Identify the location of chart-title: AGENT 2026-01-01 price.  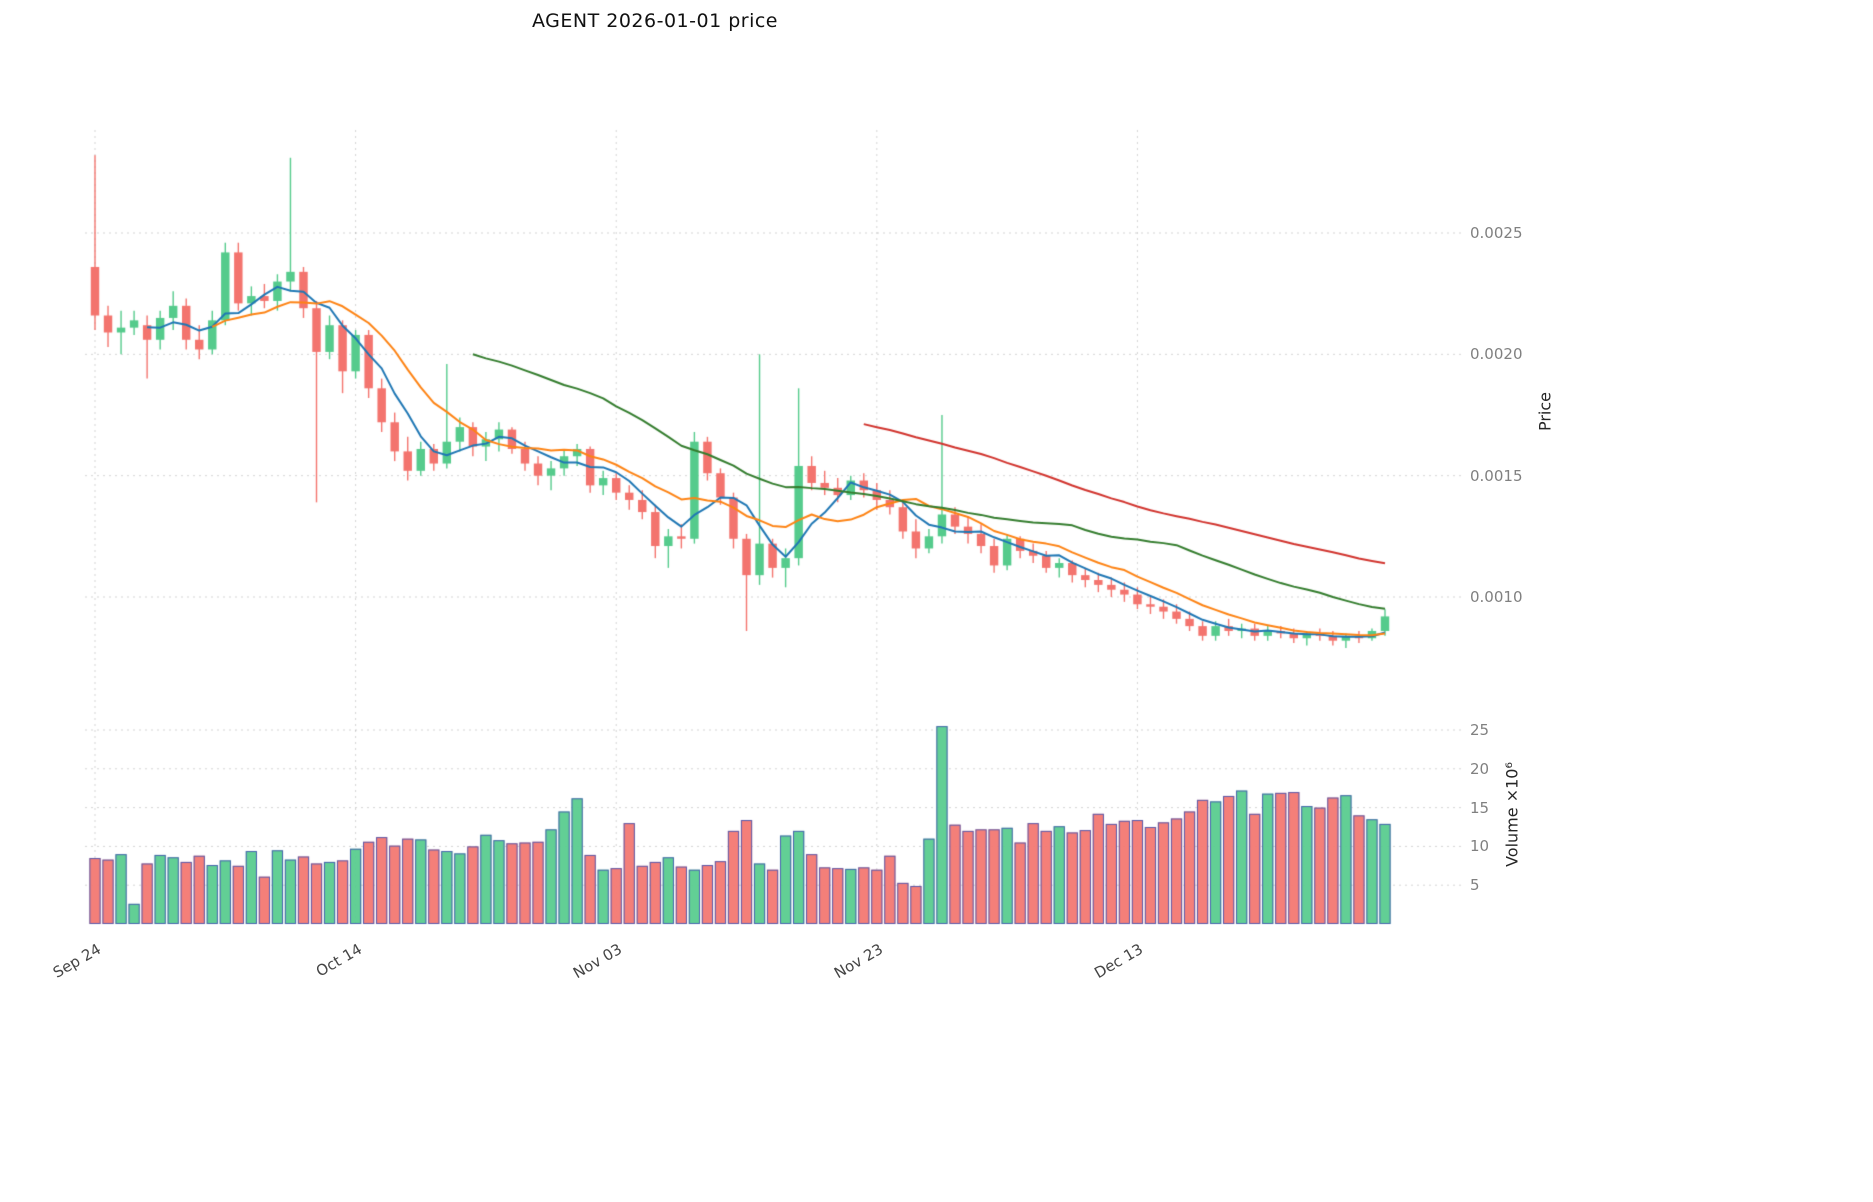
(655, 21).